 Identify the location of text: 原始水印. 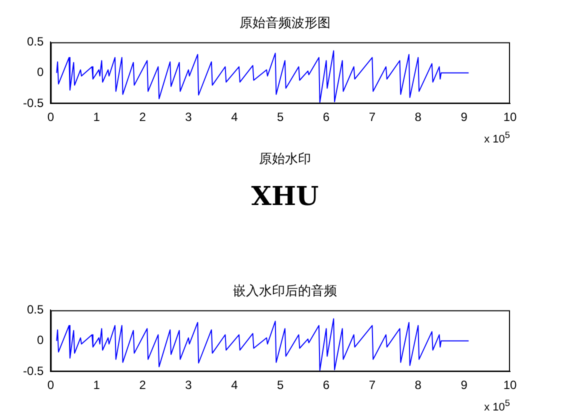
(285, 159).